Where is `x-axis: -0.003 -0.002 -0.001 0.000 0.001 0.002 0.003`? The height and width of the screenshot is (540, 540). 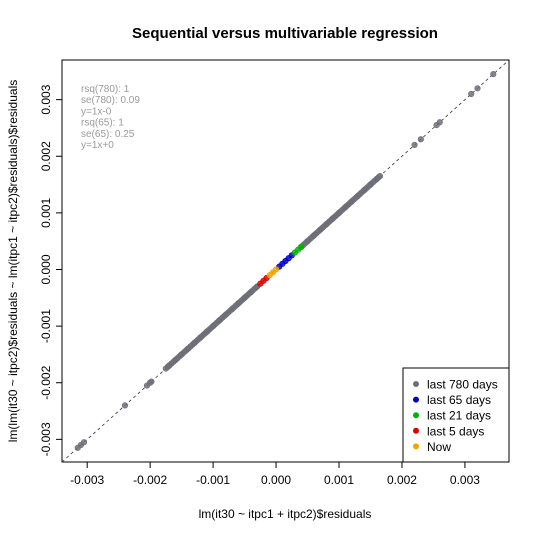 x-axis: -0.003 -0.002 -0.001 0.000 0.001 0.002 0.003 is located at coordinates (275, 474).